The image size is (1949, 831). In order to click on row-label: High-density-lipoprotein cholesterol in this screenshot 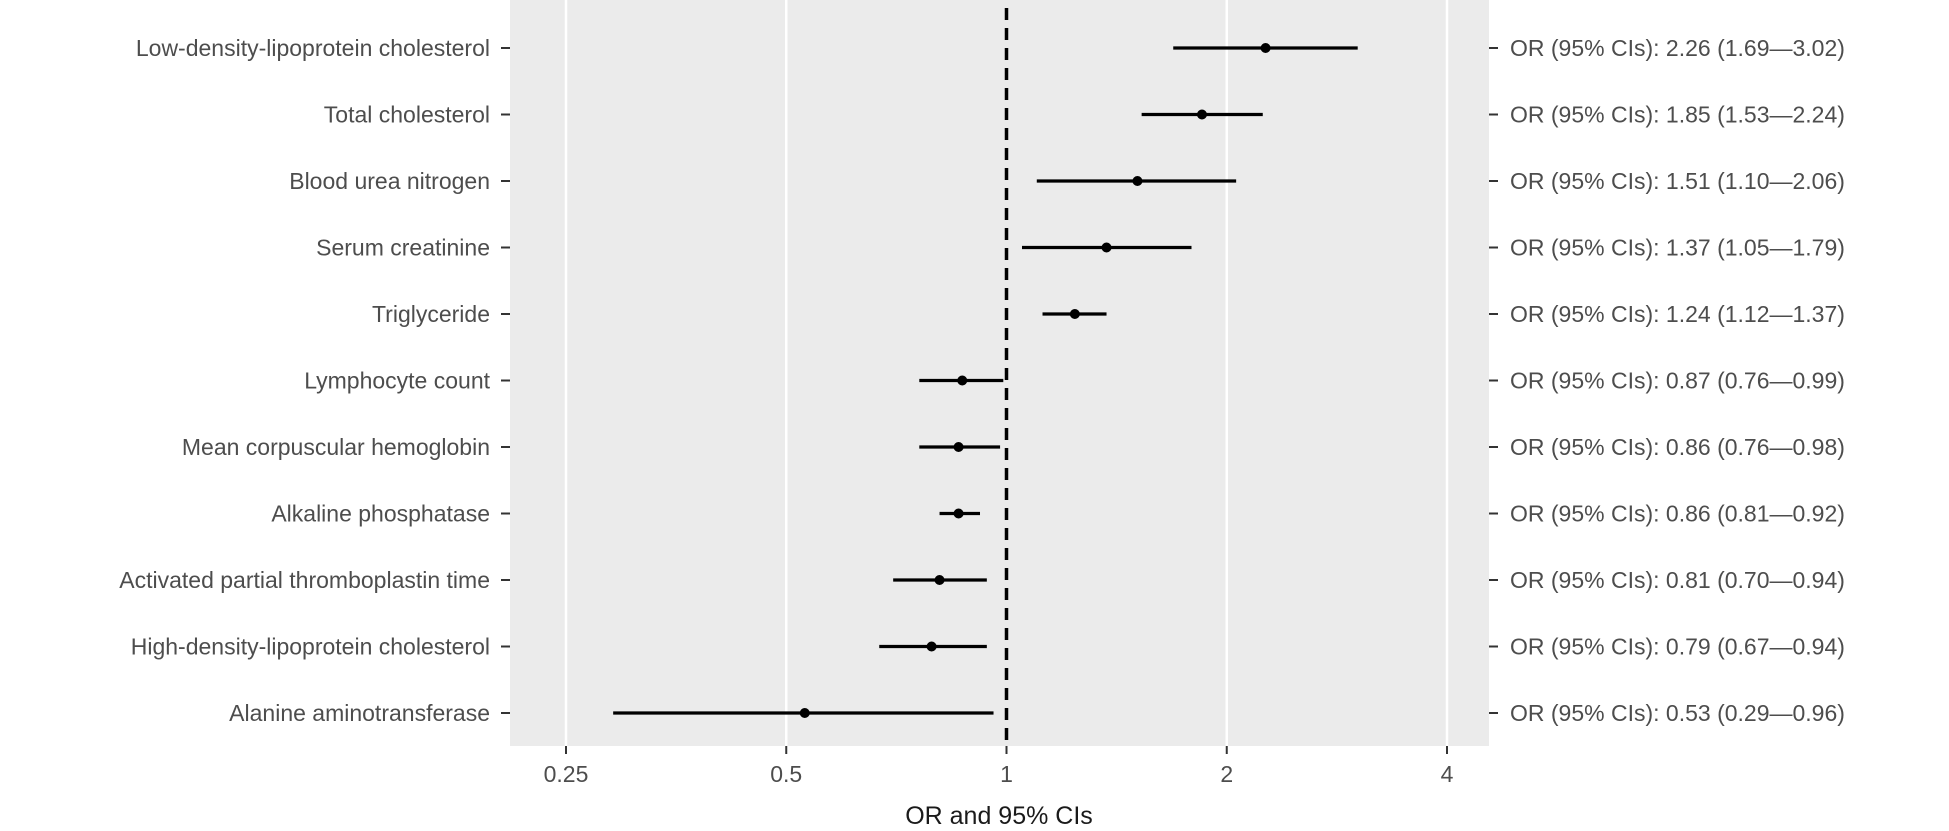, I will do `click(310, 647)`.